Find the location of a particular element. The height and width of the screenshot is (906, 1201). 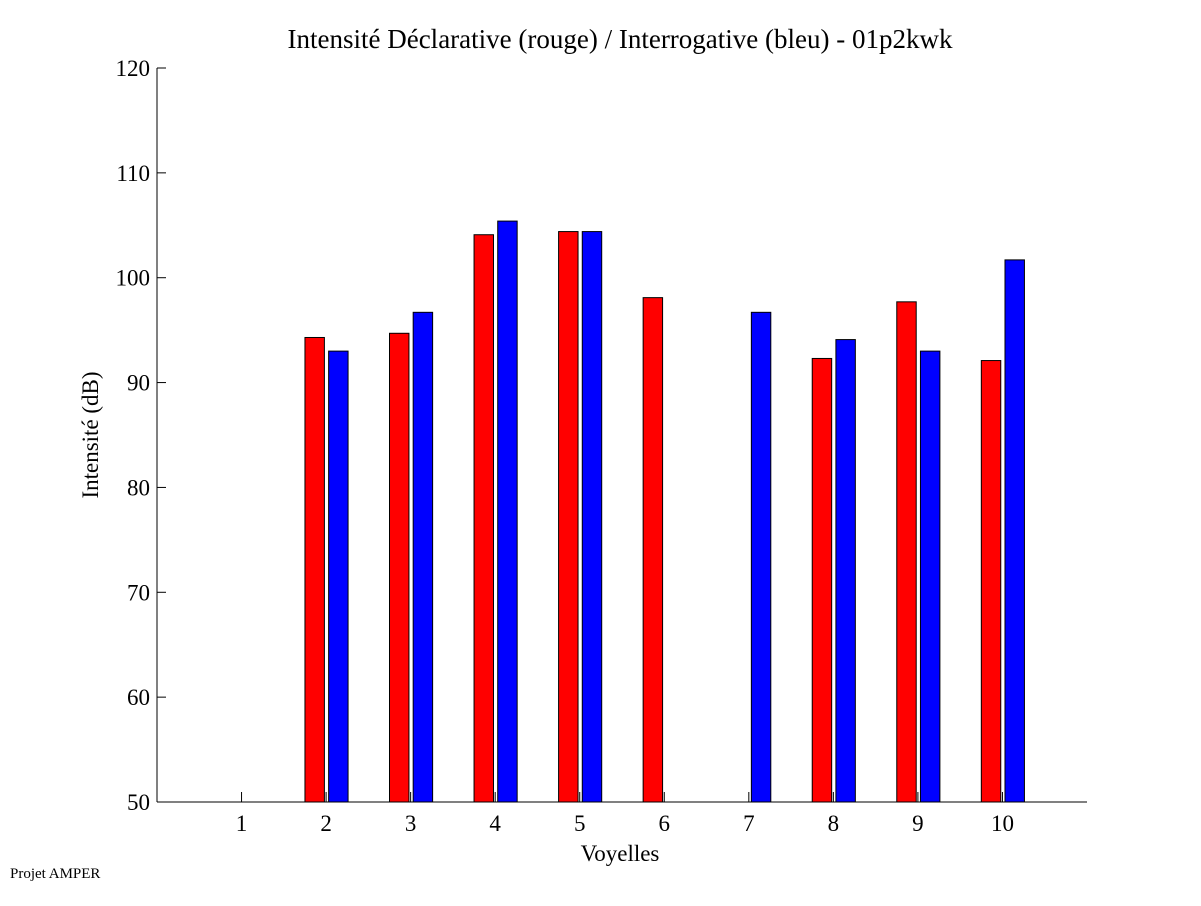

y-tick-label: 110 is located at coordinates (133, 173).